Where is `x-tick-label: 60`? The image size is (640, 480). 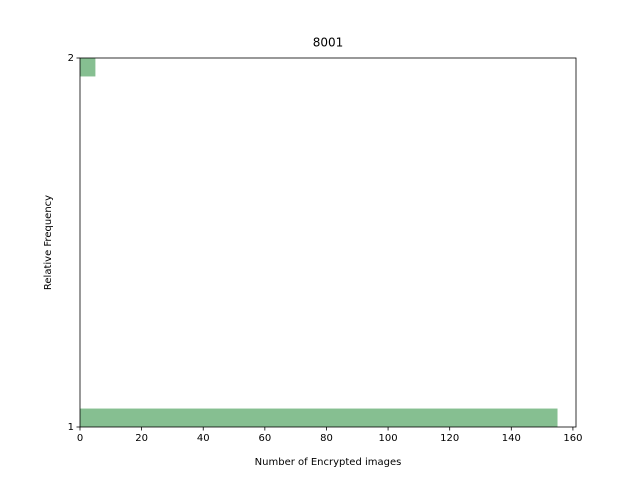 x-tick-label: 60 is located at coordinates (264, 438).